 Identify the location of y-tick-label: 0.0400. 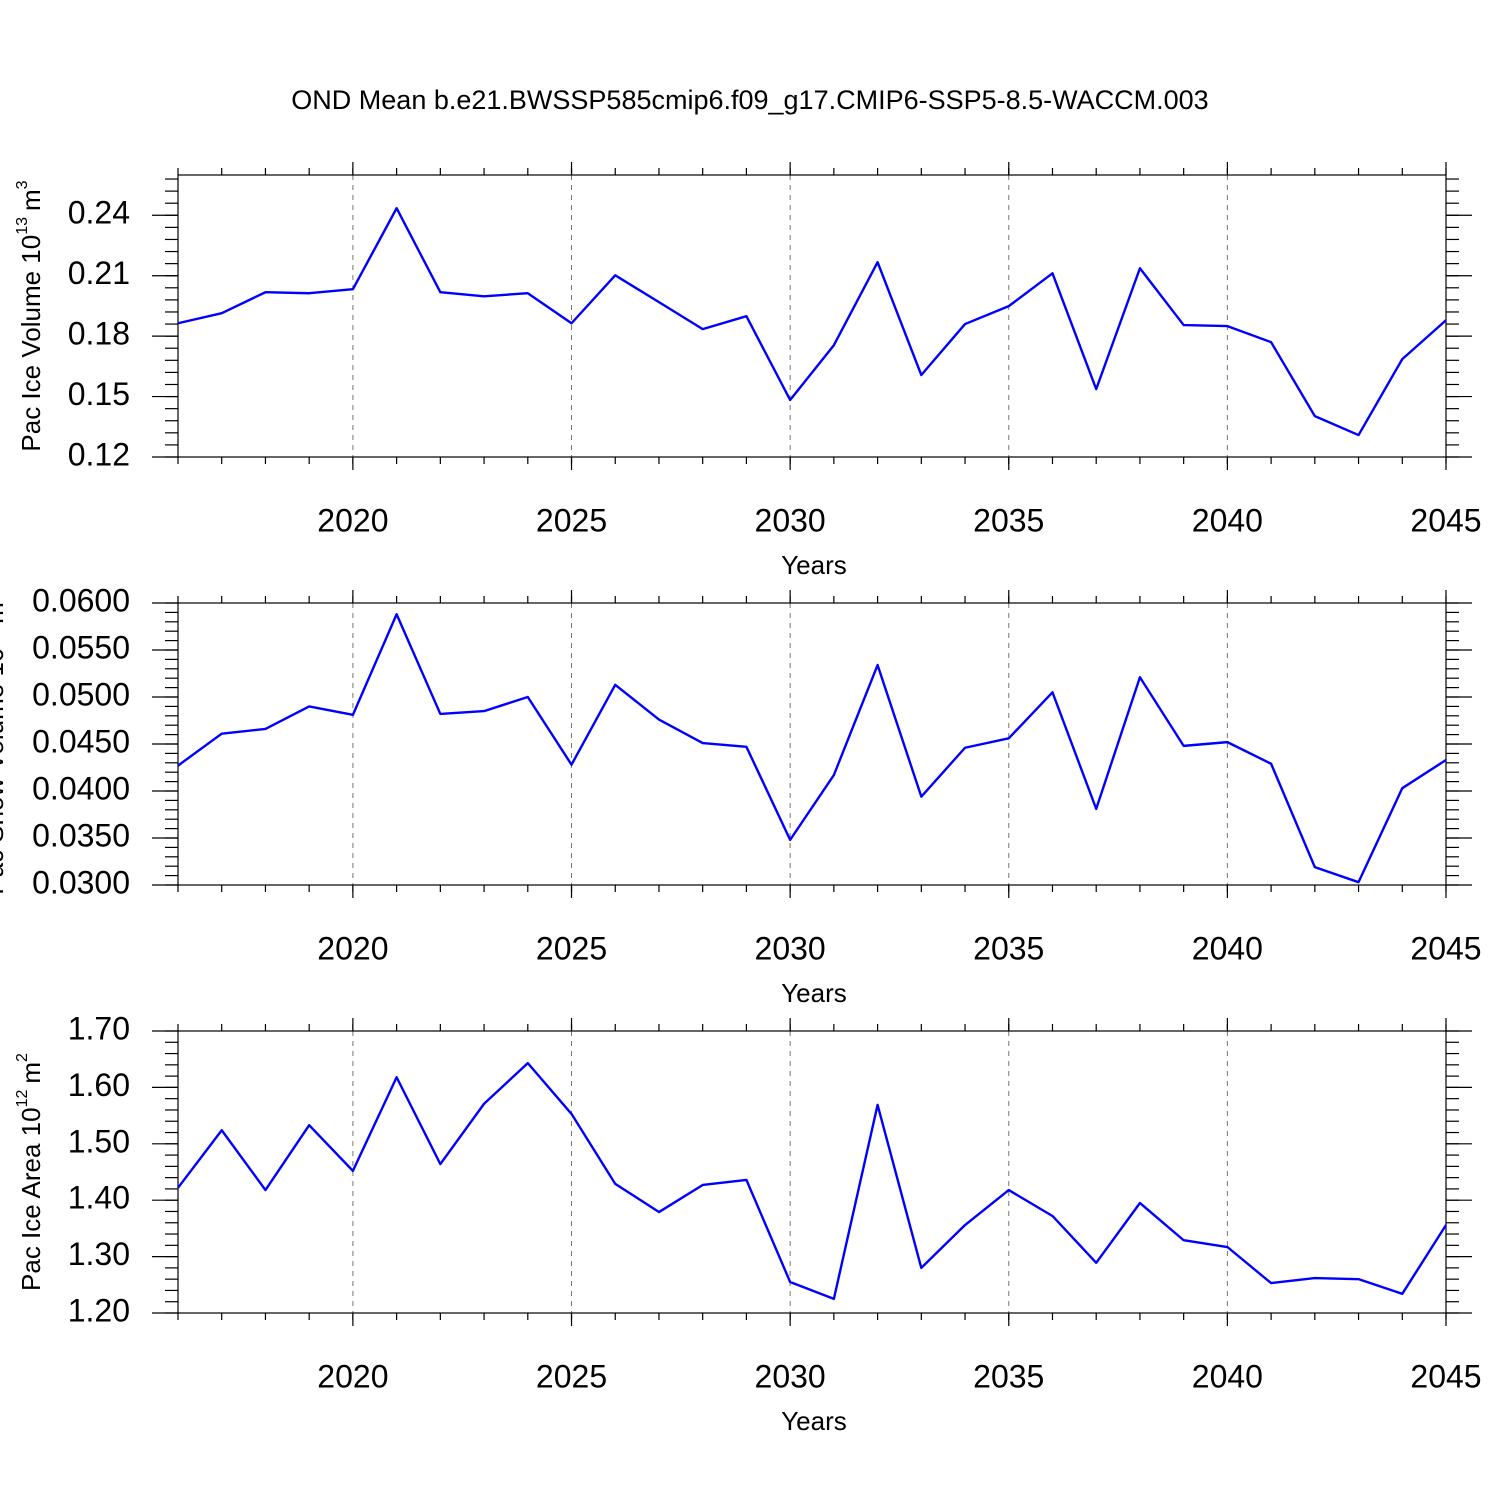
(81, 788).